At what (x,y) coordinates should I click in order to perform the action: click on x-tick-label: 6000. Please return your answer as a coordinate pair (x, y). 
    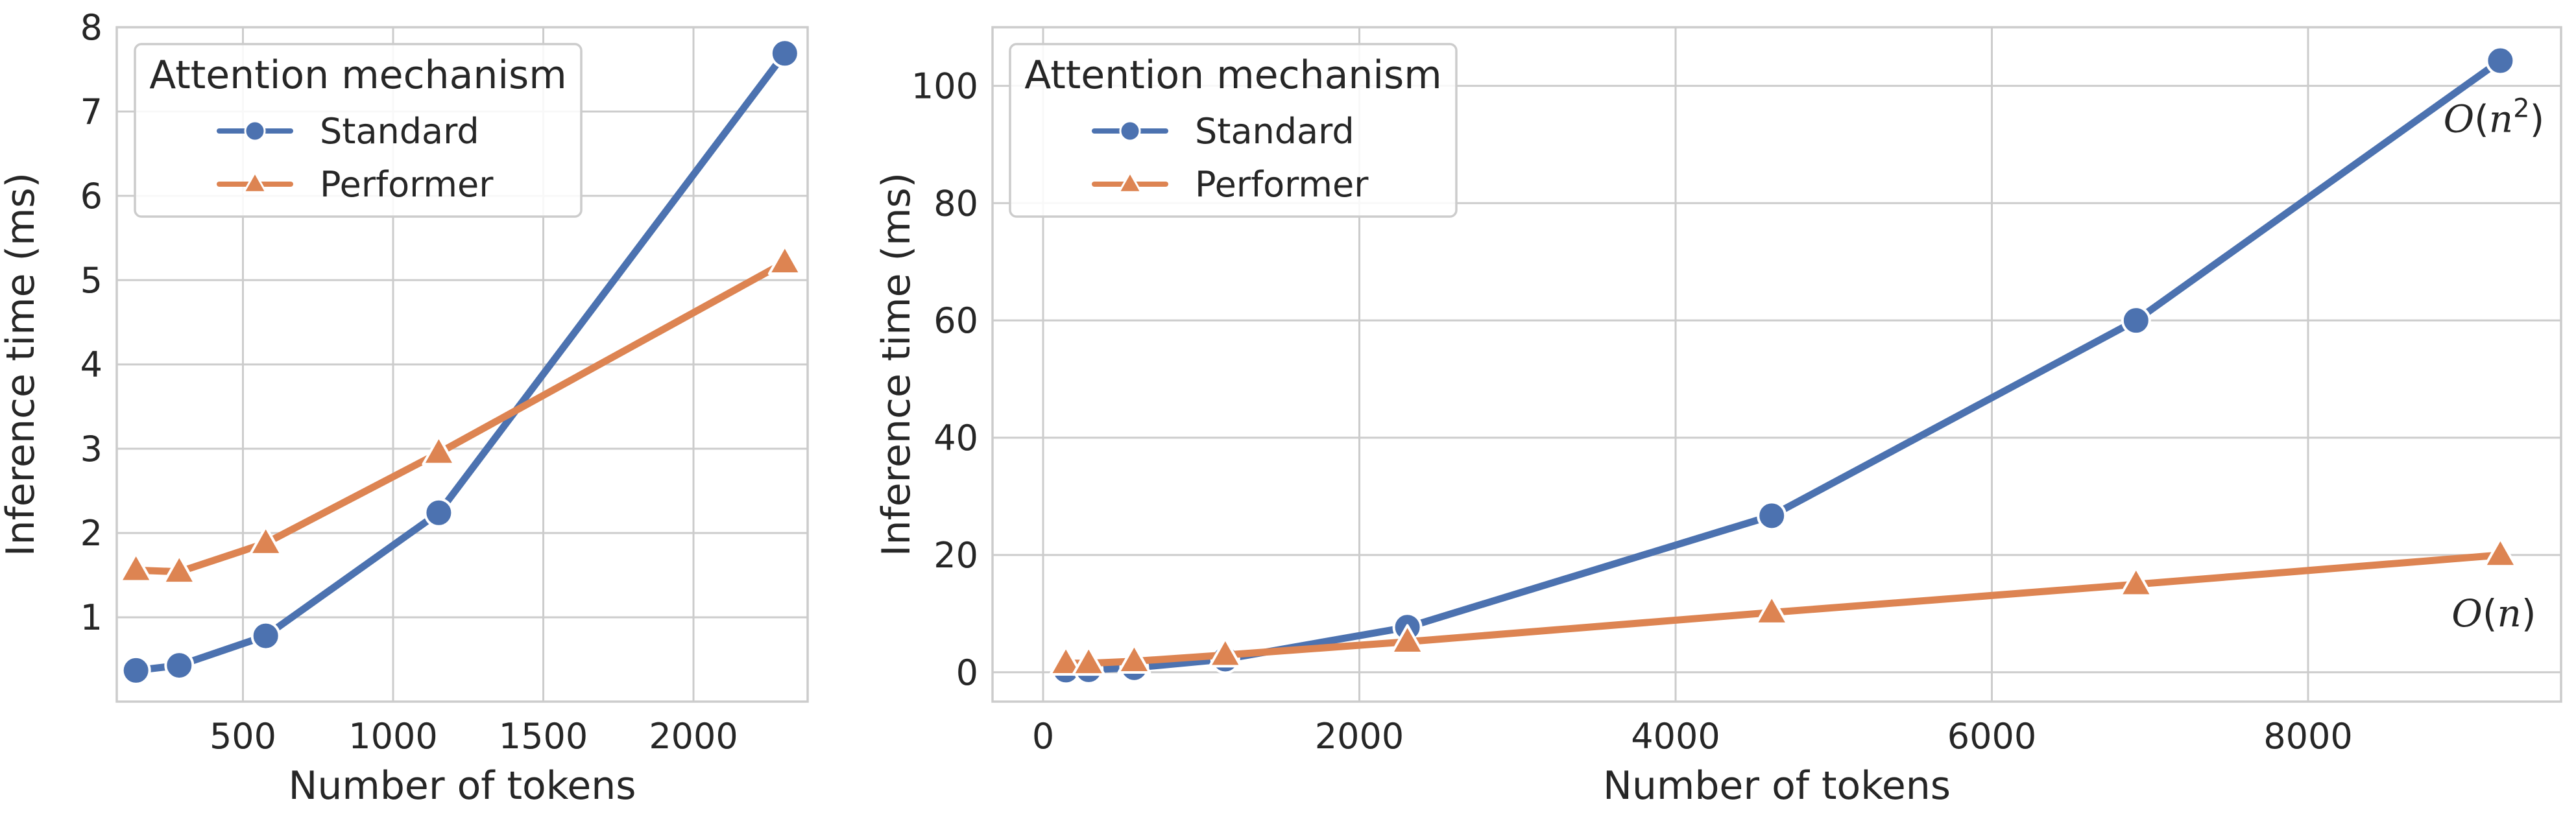
    Looking at the image, I should click on (1991, 737).